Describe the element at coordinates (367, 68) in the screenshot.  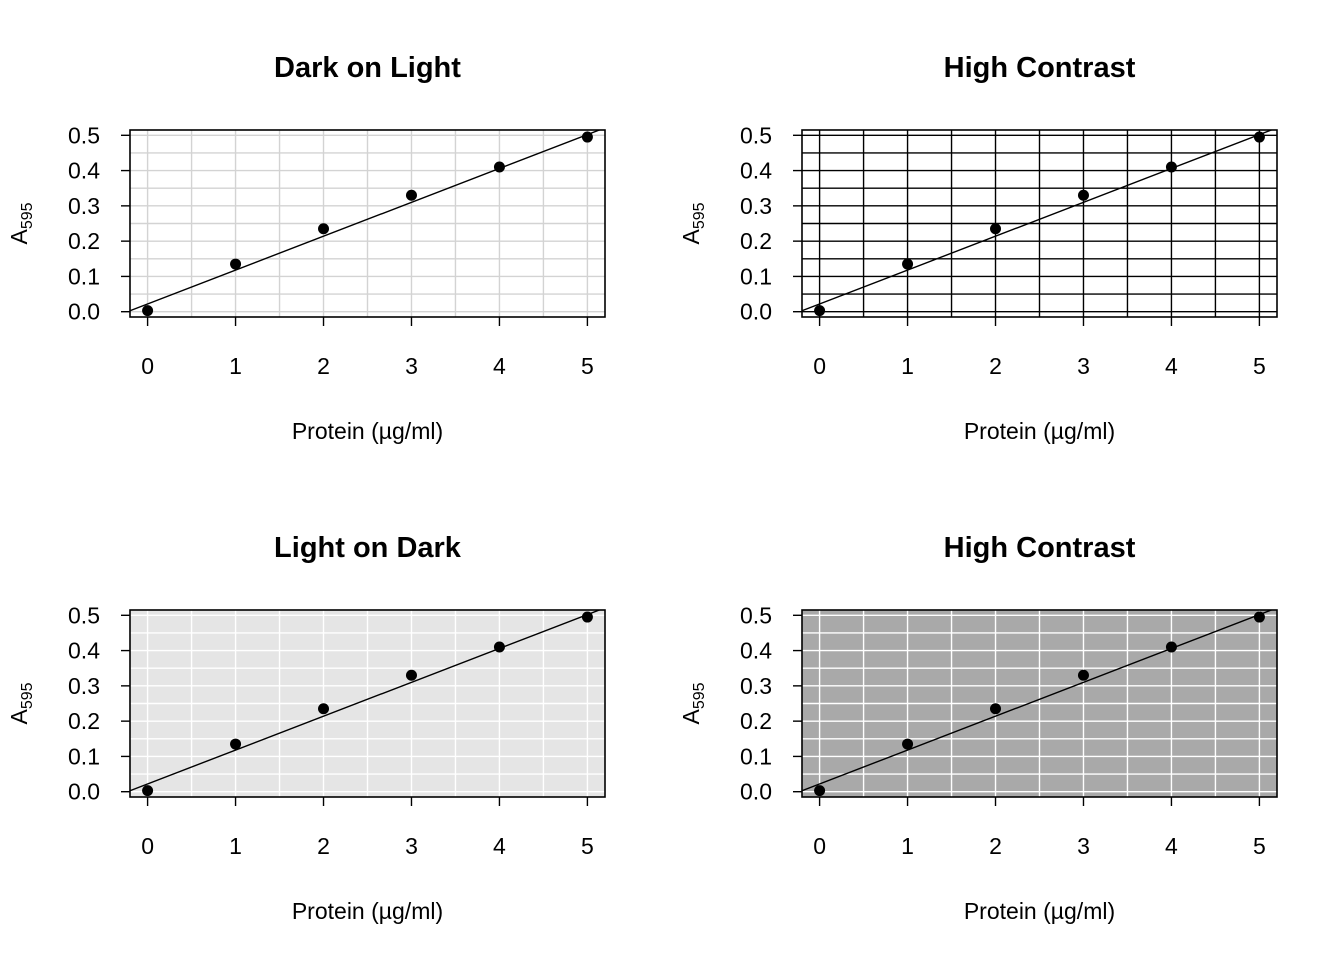
I see `chart-title: Dark on Light` at that location.